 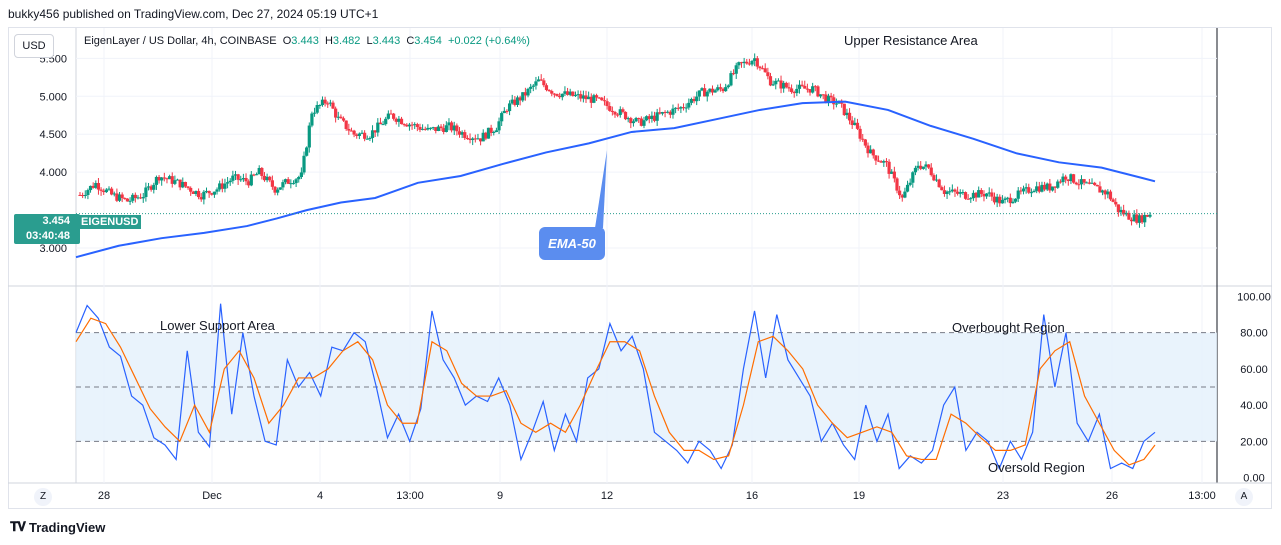 What do you see at coordinates (180, 41) in the screenshot?
I see `symbol-title: EigenLayer / US Dollar, 4h, COINBASE` at bounding box center [180, 41].